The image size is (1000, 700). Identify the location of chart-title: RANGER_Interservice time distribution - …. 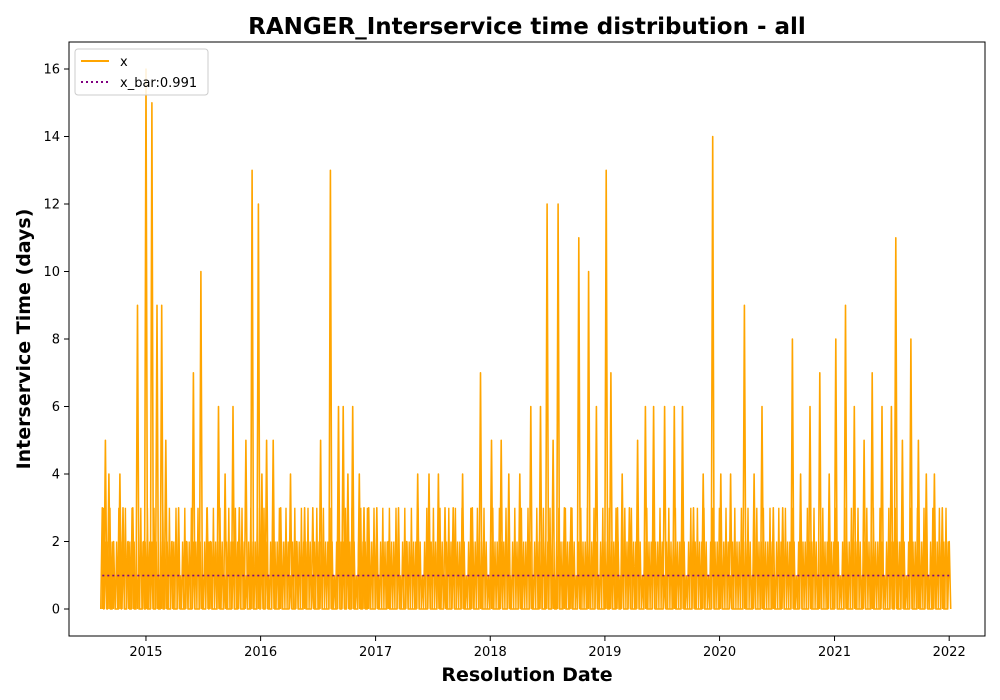
(527, 27).